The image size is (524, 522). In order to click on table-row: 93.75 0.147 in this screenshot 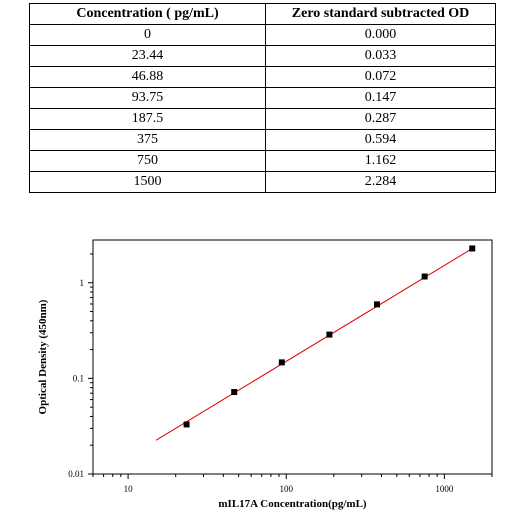, I will do `click(262, 98)`.